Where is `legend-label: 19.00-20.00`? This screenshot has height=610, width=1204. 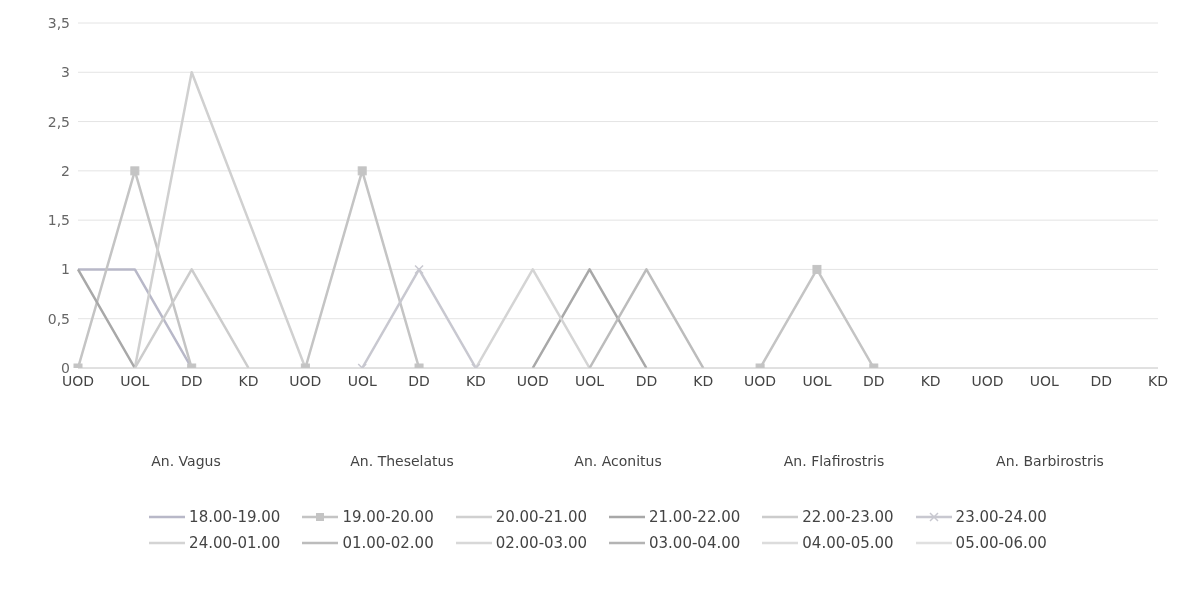
legend-label: 19.00-20.00 is located at coordinates (388, 517).